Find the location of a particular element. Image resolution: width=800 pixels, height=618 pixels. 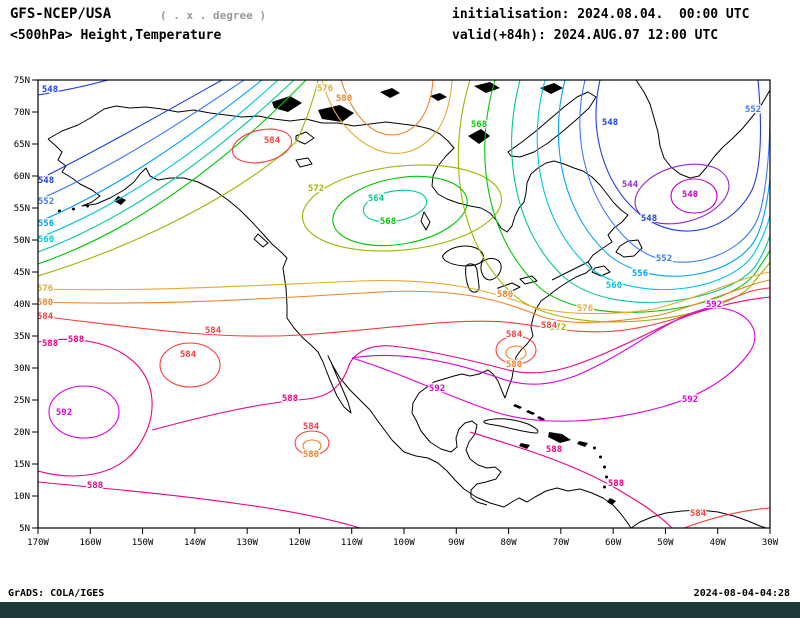

contour-588-pacific-high is located at coordinates (95, 407).